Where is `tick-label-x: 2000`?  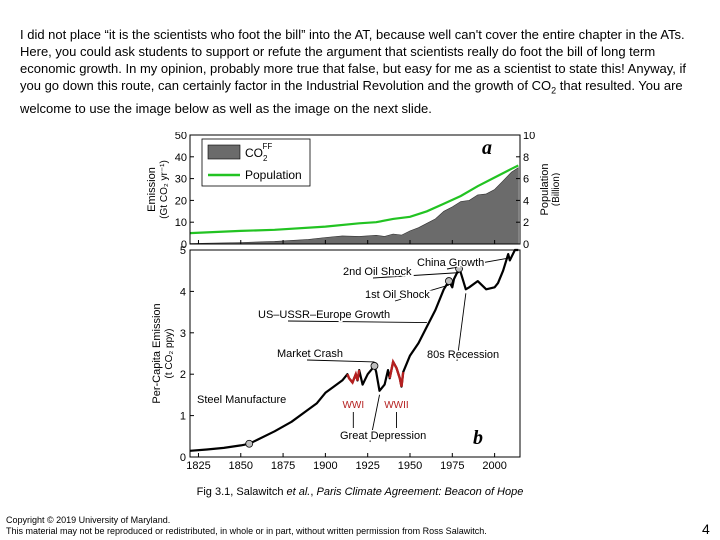 tick-label-x: 2000 is located at coordinates (494, 466).